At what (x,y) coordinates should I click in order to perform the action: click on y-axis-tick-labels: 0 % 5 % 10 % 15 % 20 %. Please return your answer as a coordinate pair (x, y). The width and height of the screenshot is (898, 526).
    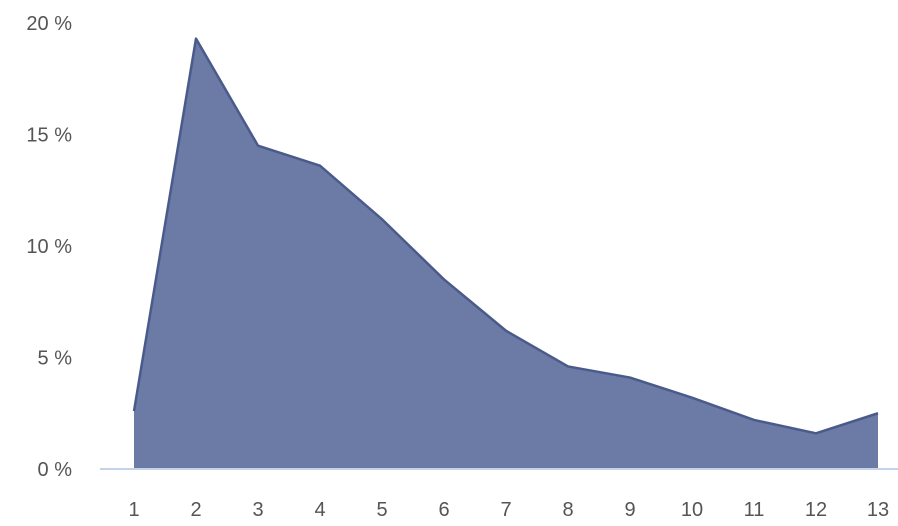
    Looking at the image, I should click on (49, 247).